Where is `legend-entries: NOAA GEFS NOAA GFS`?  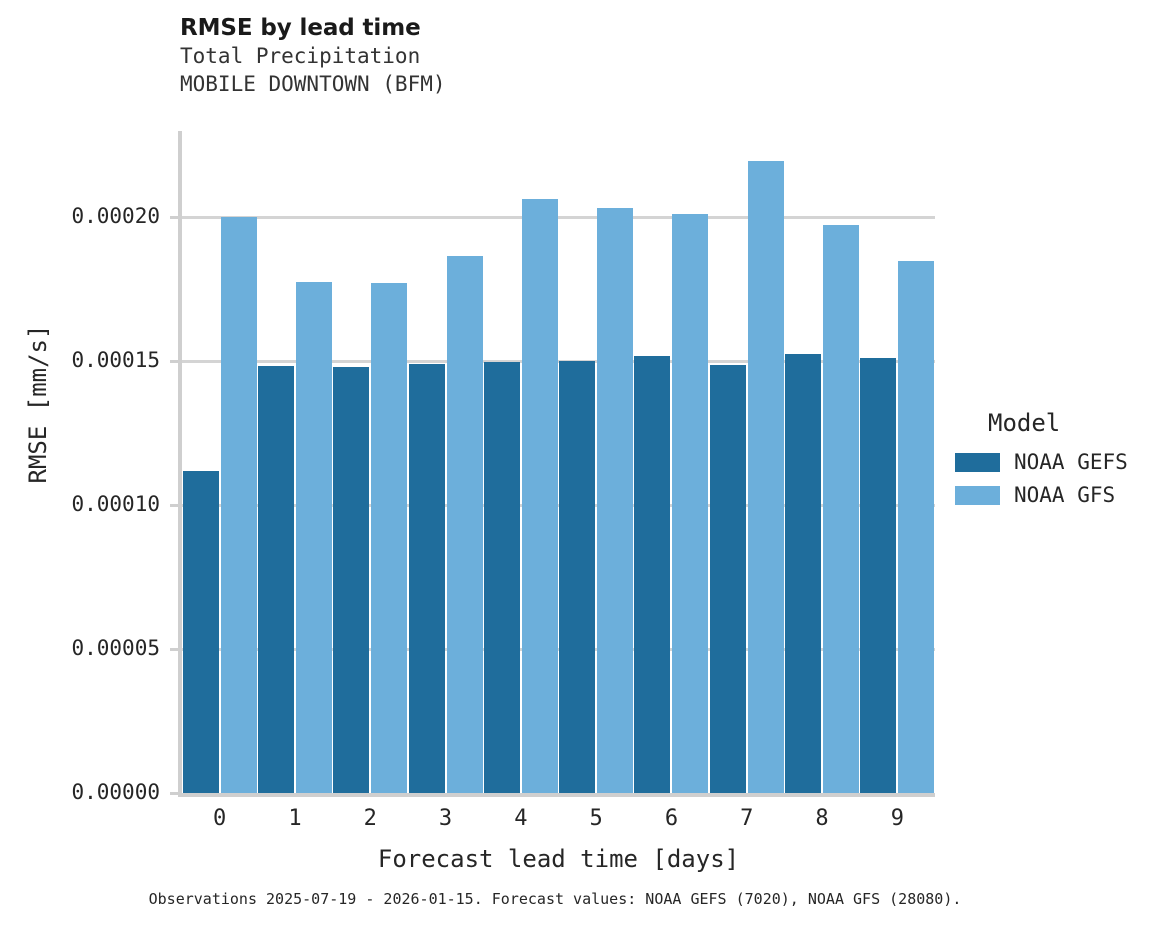 legend-entries: NOAA GEFS NOAA GFS is located at coordinates (1062, 479).